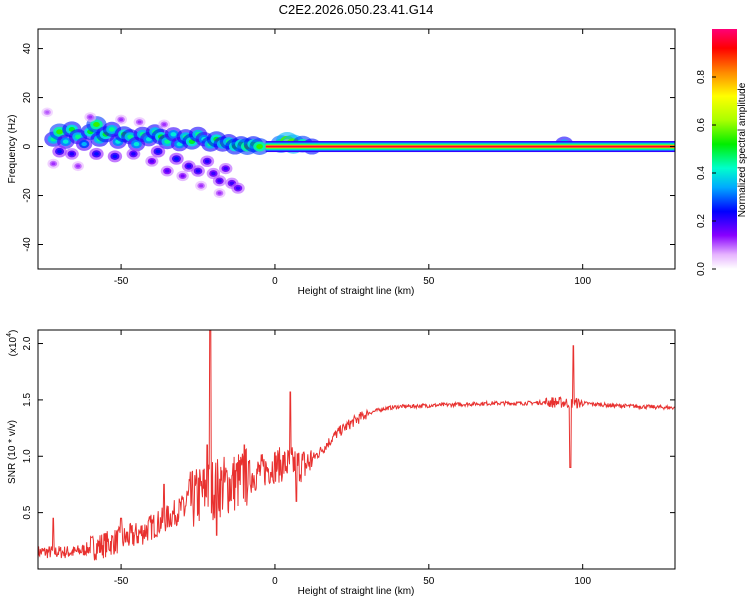 This screenshot has height=600, width=750. I want to click on spectrogram-blobs, so click(307, 153).